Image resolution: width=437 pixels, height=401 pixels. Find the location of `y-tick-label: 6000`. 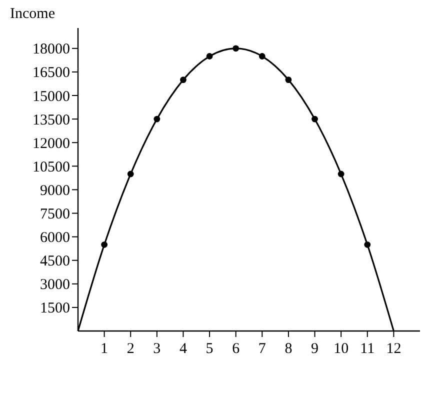

y-tick-label: 6000 is located at coordinates (55, 238).